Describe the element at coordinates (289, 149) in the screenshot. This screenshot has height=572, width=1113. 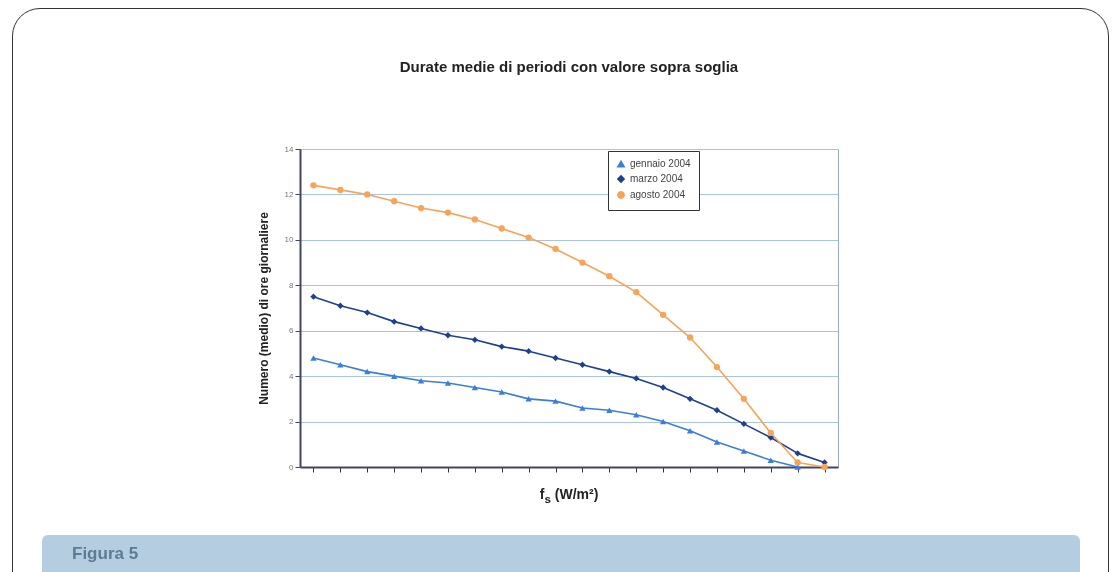
I see `y-tick-label: 14` at that location.